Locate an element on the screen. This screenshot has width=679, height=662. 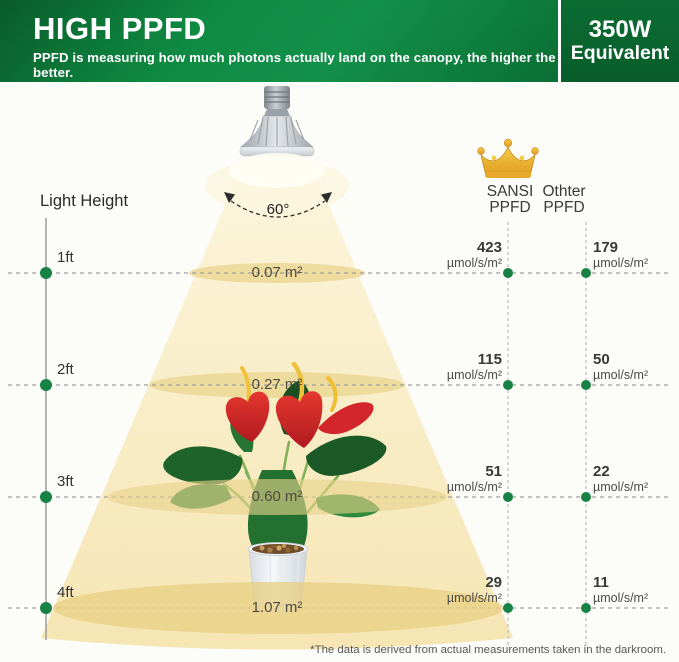
other-value-3ft: 22 µmol/s/m² is located at coordinates (621, 479).